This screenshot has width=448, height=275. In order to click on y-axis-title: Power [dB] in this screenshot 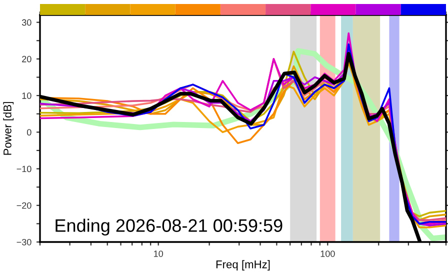, I will do `click(8, 128)`.